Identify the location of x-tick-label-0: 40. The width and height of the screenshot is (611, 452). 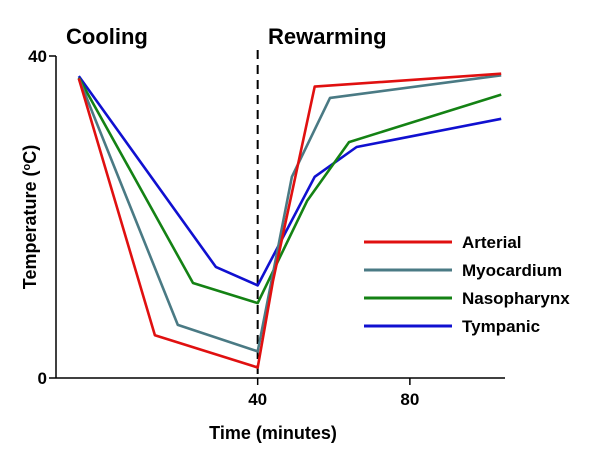
(257, 399).